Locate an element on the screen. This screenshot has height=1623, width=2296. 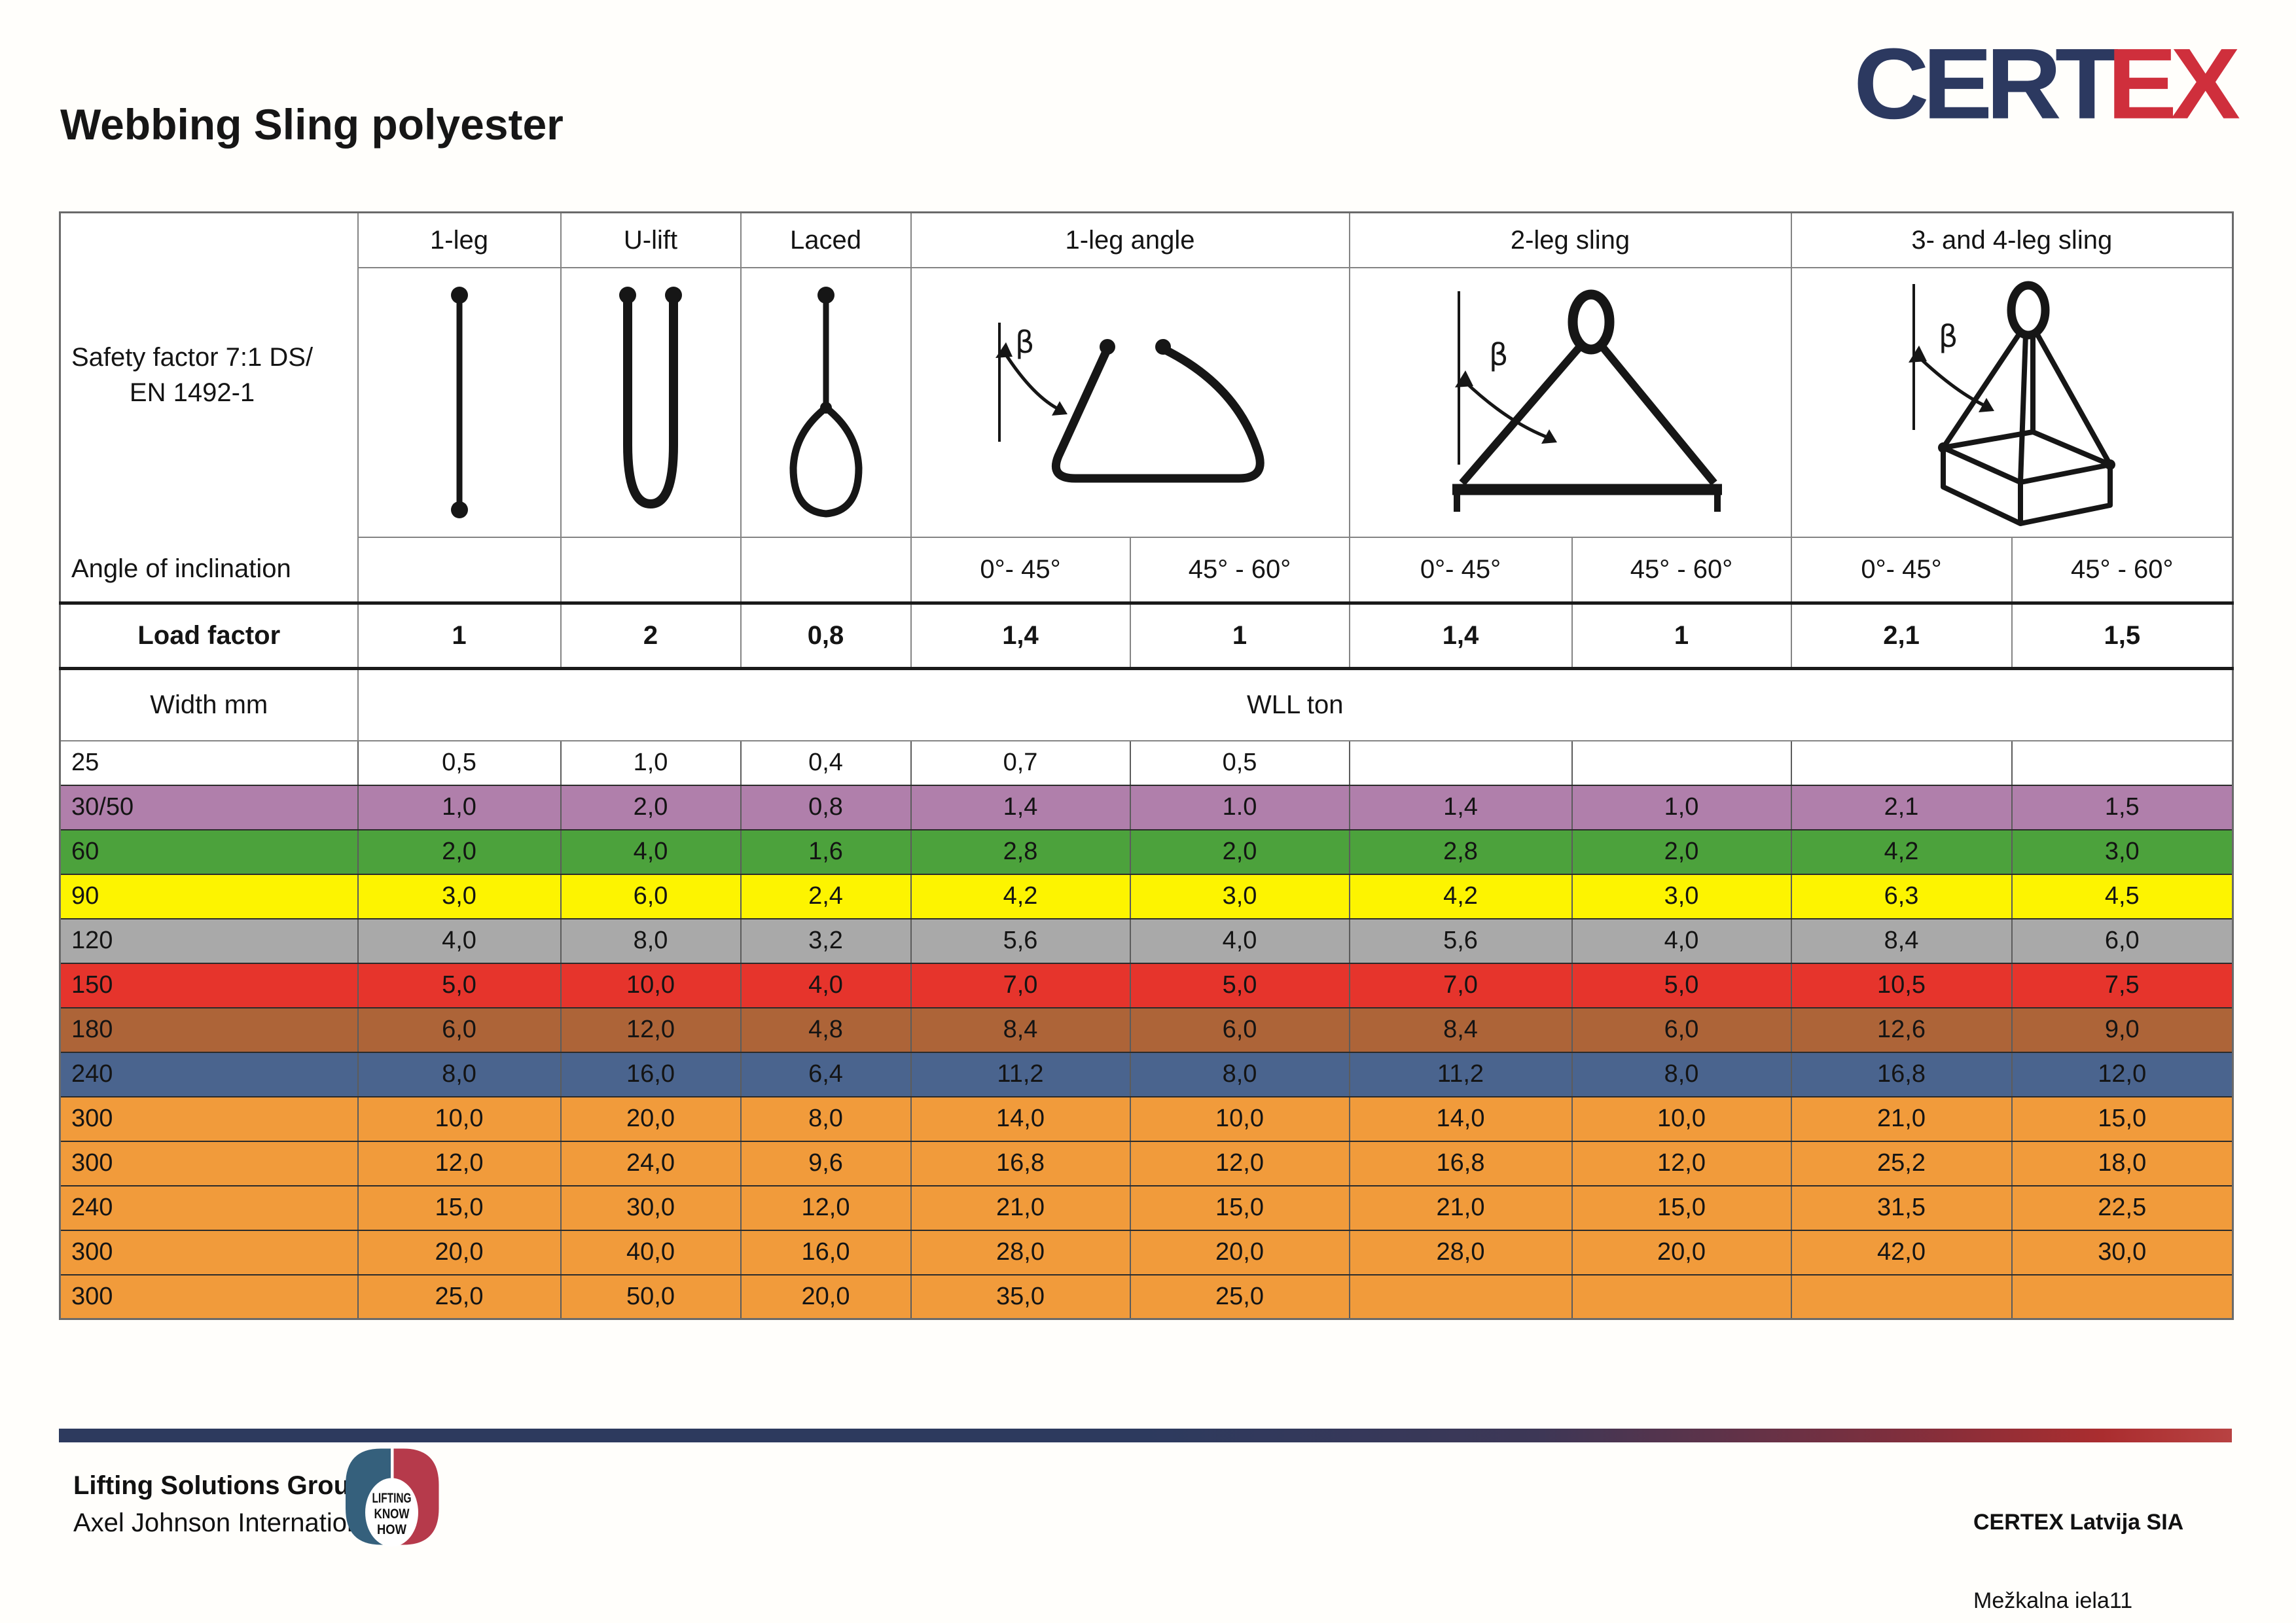
table-row: 25 0,5 1,0 0,4 0,7 0,5 is located at coordinates (1146, 763).